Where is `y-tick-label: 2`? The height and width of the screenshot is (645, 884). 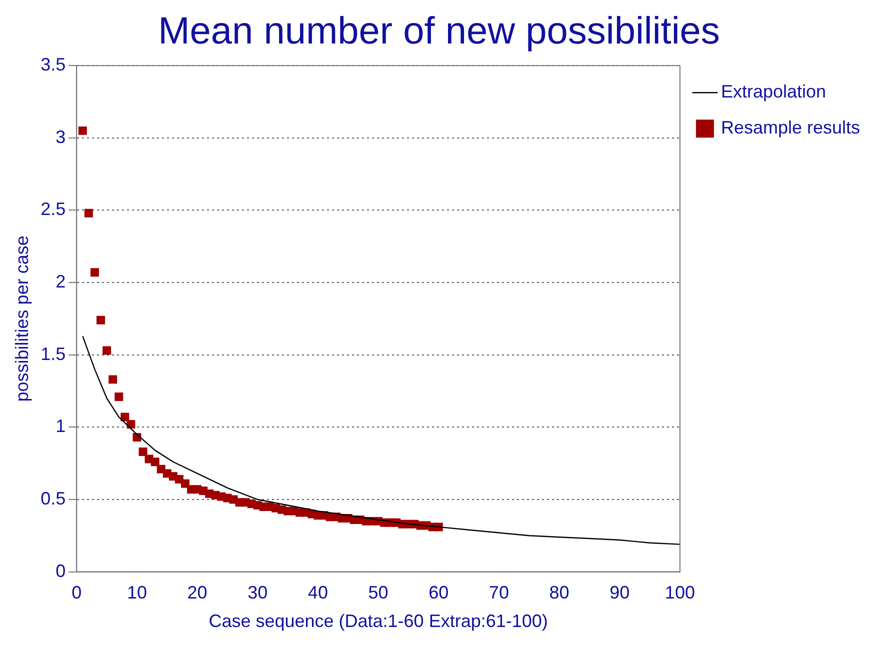 y-tick-label: 2 is located at coordinates (61, 282).